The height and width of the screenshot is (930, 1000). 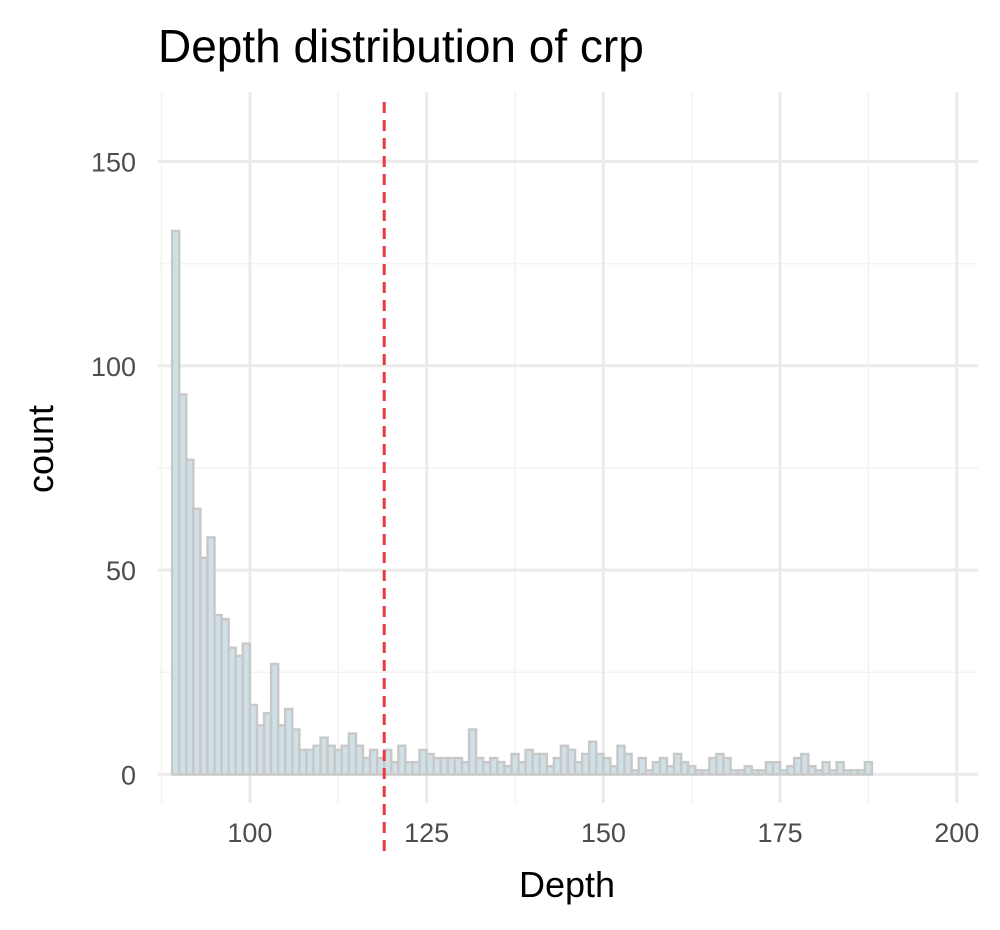 I want to click on y-axis-title: count, so click(x=40, y=449).